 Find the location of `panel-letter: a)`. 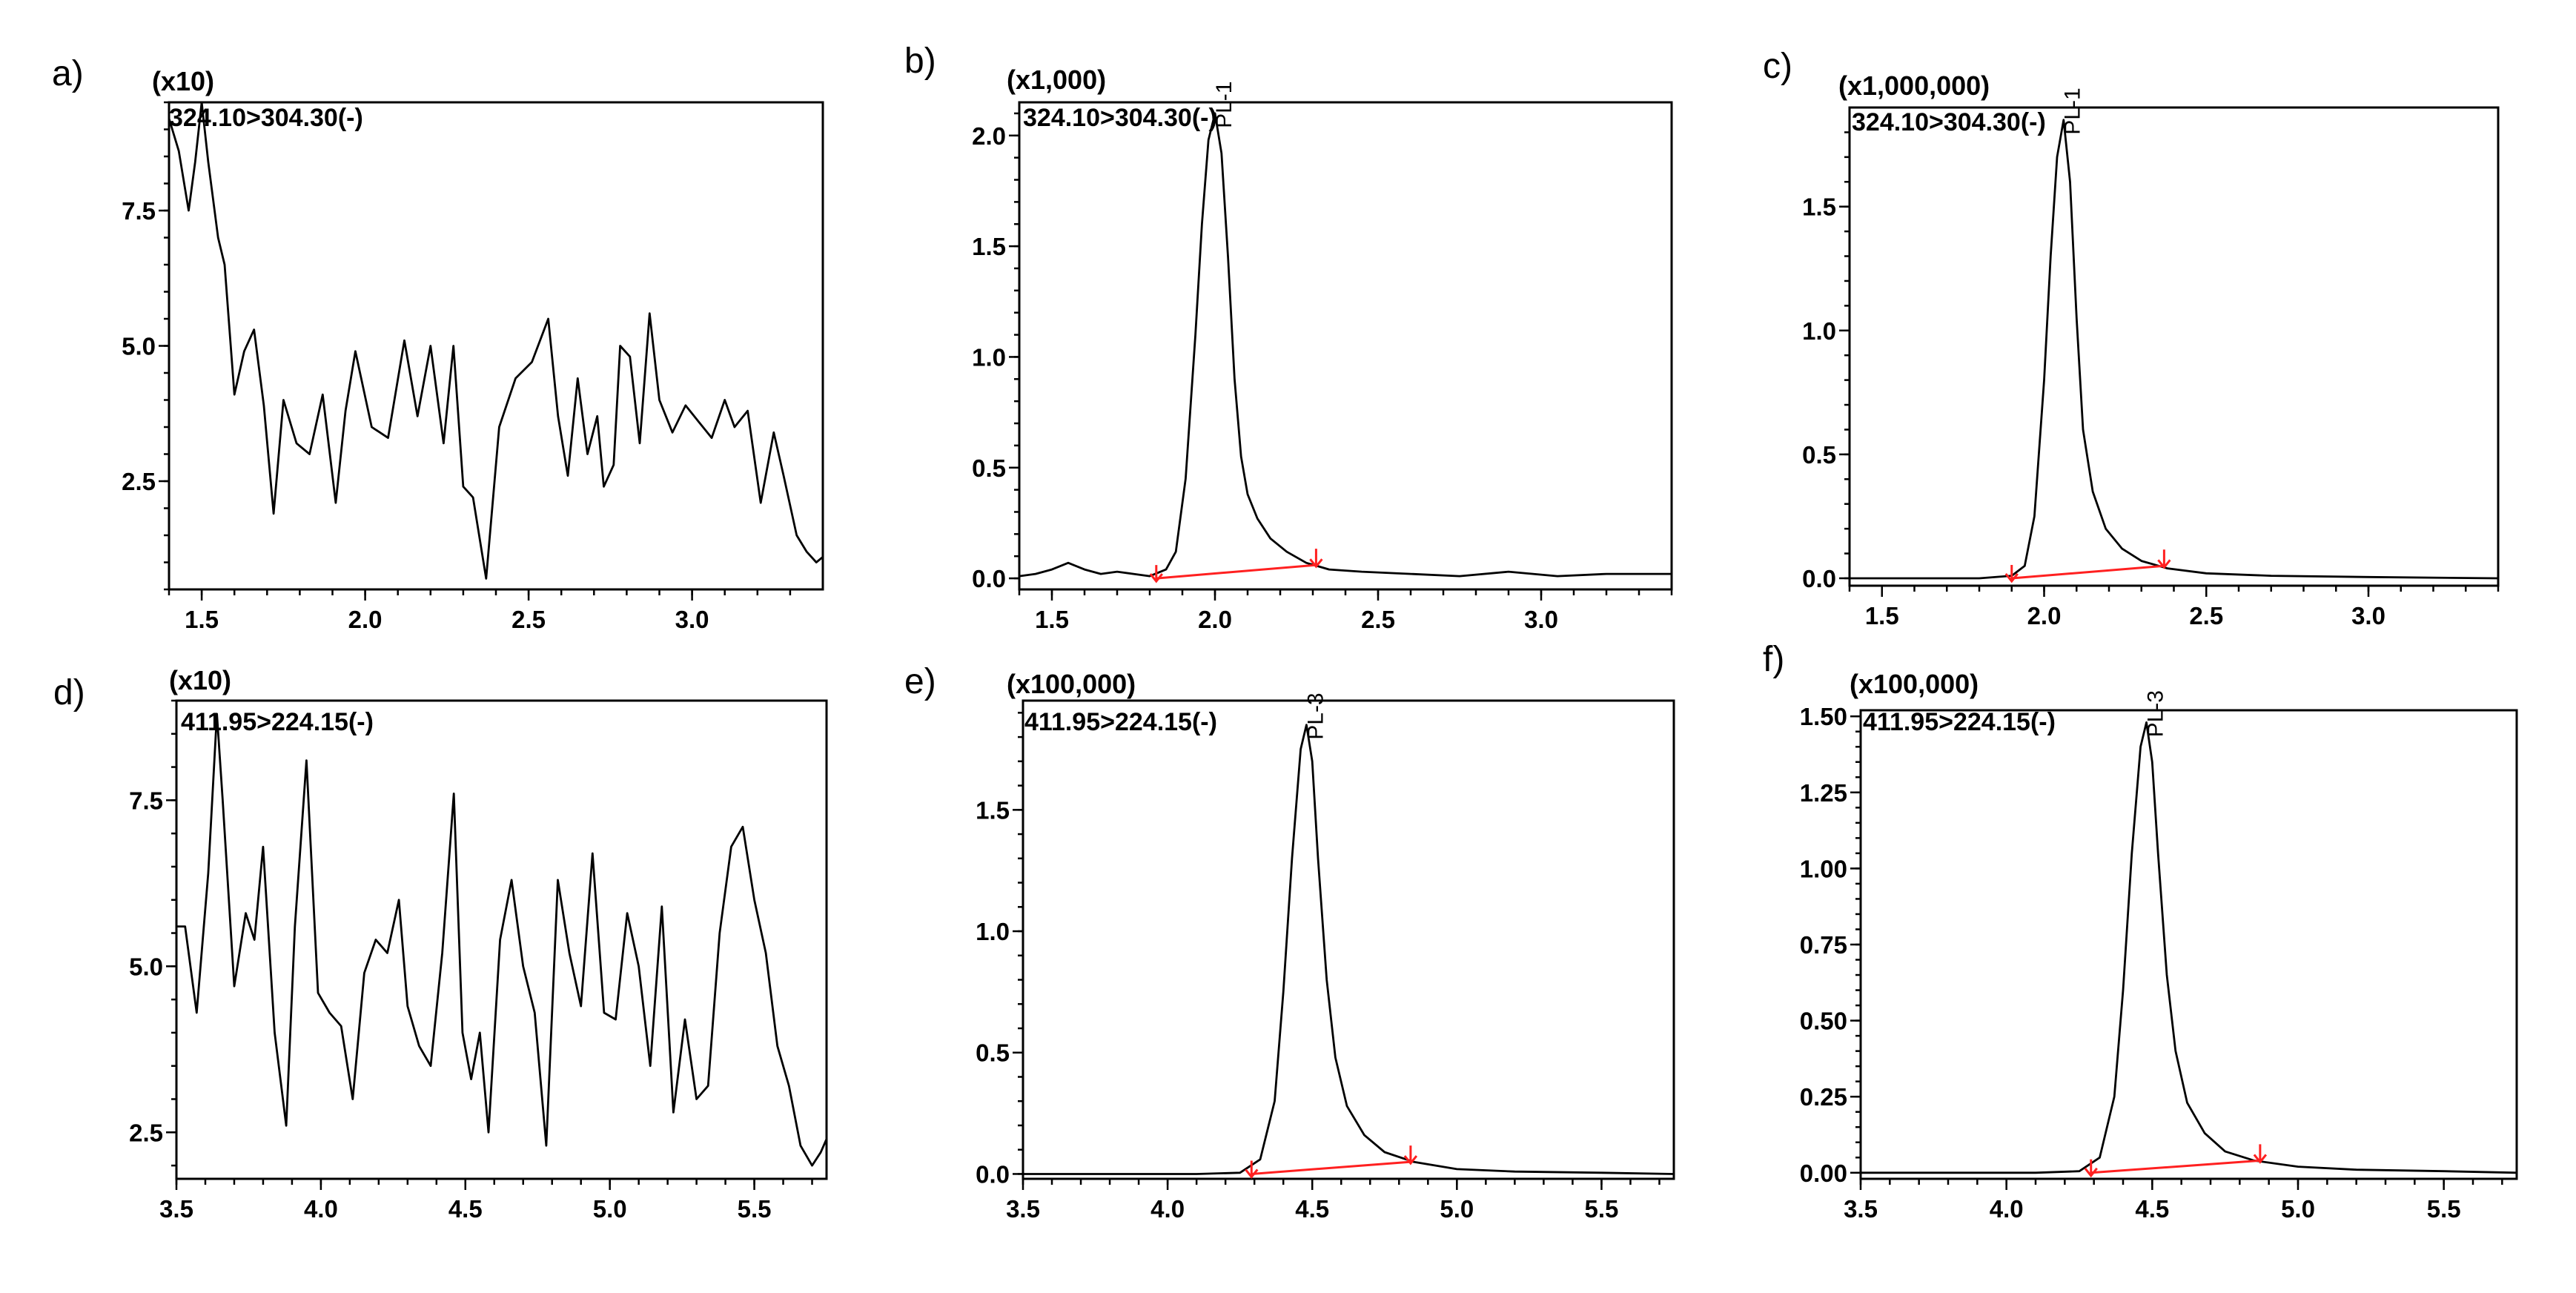

panel-letter: a) is located at coordinates (68, 73).